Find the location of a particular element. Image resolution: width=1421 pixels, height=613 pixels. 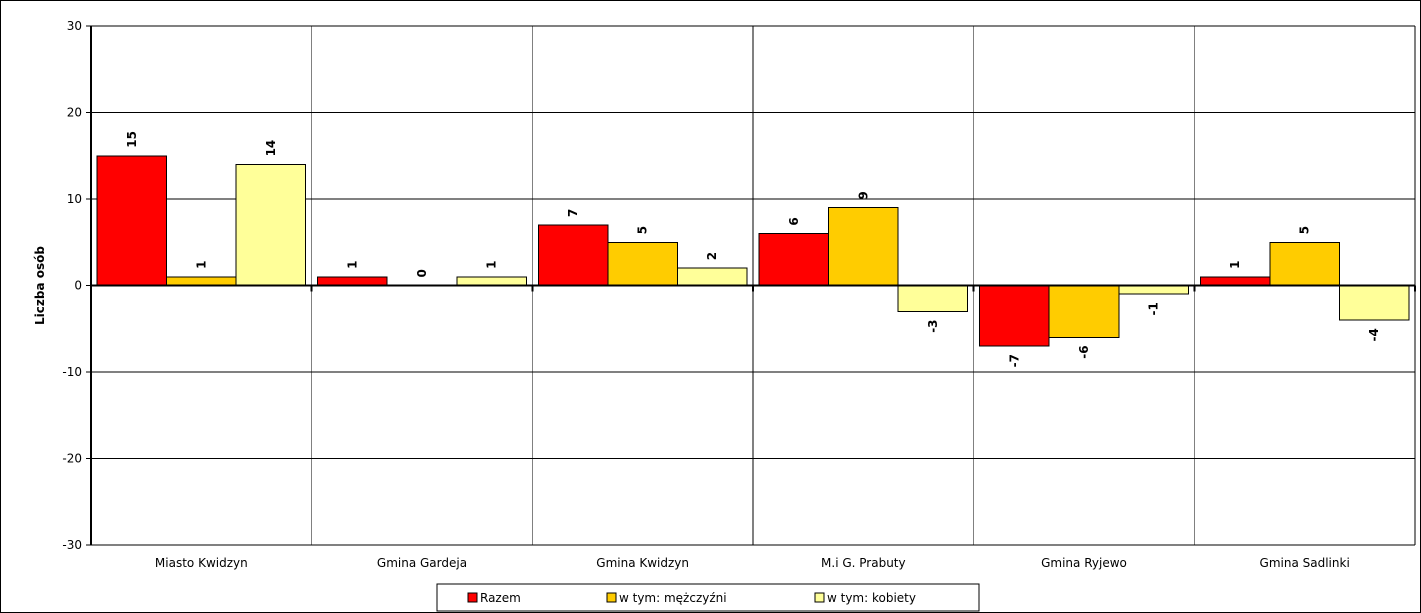

y-tick-label: 30 is located at coordinates (74, 26).